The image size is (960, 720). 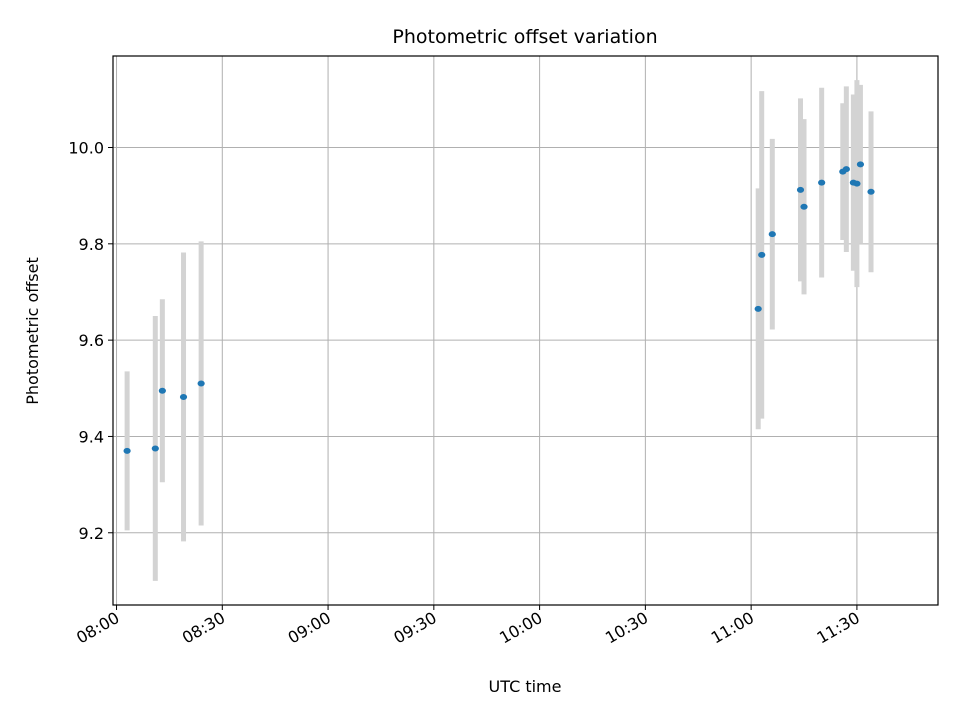 What do you see at coordinates (525, 686) in the screenshot?
I see `x-axis-label: UTC time` at bounding box center [525, 686].